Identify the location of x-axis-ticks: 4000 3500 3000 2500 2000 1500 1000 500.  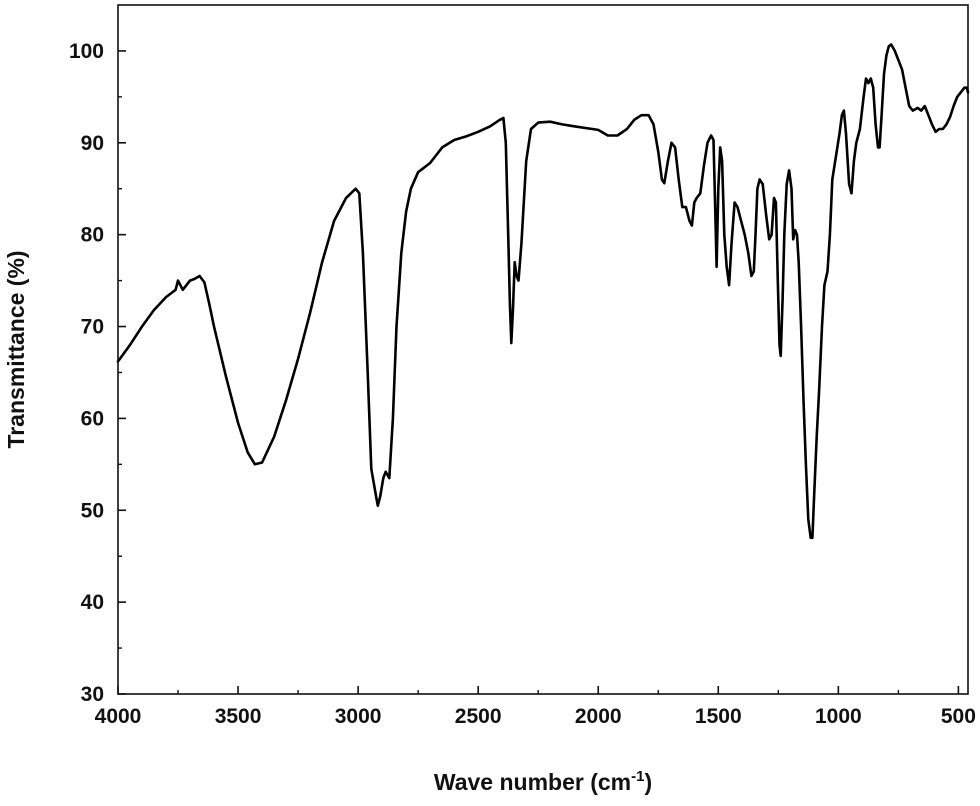
(535, 707).